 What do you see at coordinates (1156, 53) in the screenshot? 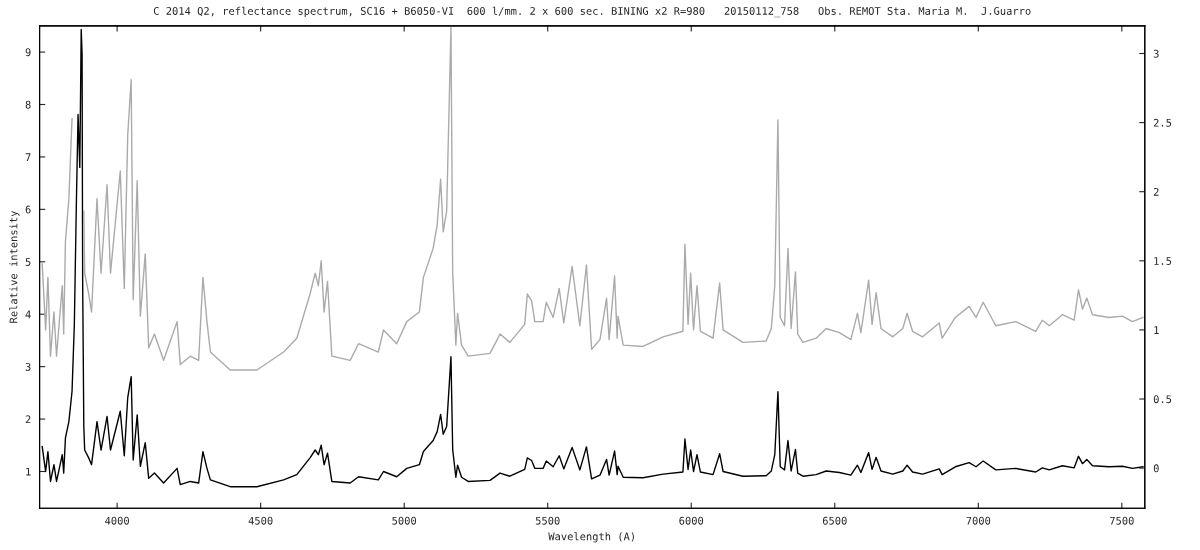
I see `y2-tick-label: 3` at bounding box center [1156, 53].